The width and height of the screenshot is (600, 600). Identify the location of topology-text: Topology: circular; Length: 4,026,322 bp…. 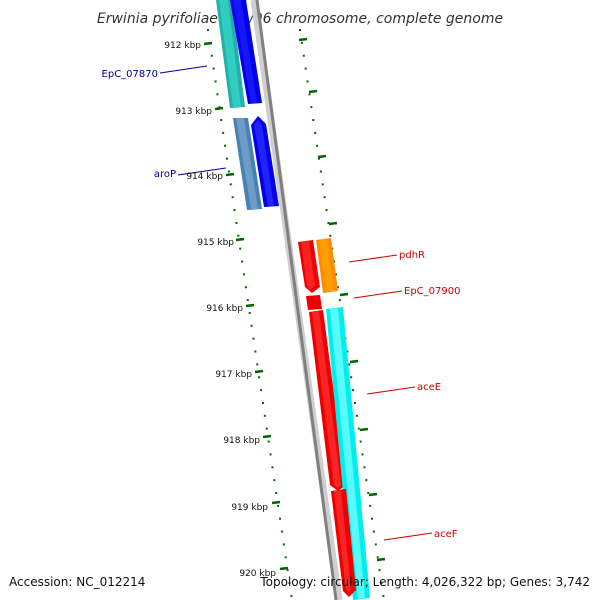
(424, 582).